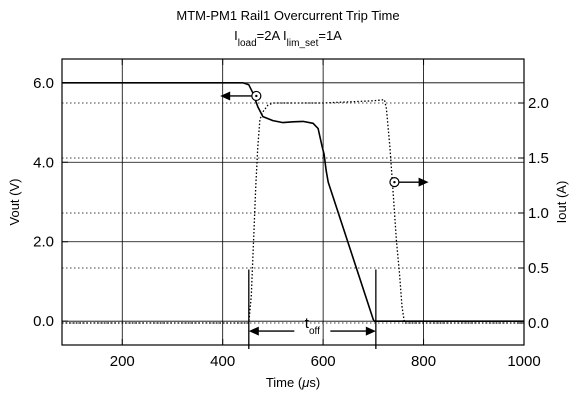 This screenshot has width=576, height=393. I want to click on y-left-tick-label: 2.0, so click(43, 242).